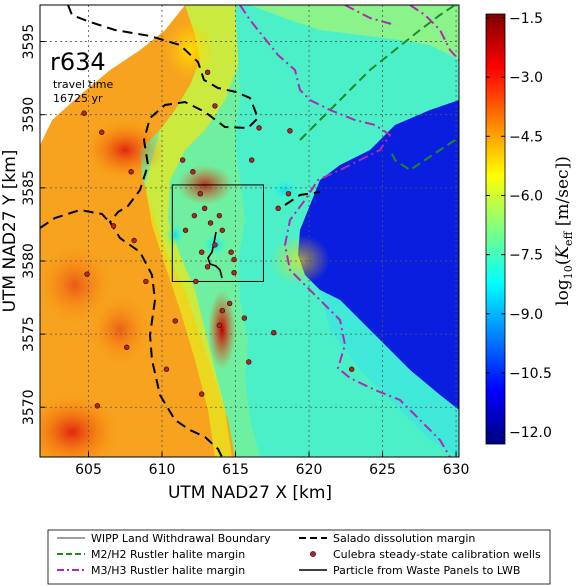  What do you see at coordinates (76, 285) in the screenshot?
I see `hot-spot-midwest` at bounding box center [76, 285].